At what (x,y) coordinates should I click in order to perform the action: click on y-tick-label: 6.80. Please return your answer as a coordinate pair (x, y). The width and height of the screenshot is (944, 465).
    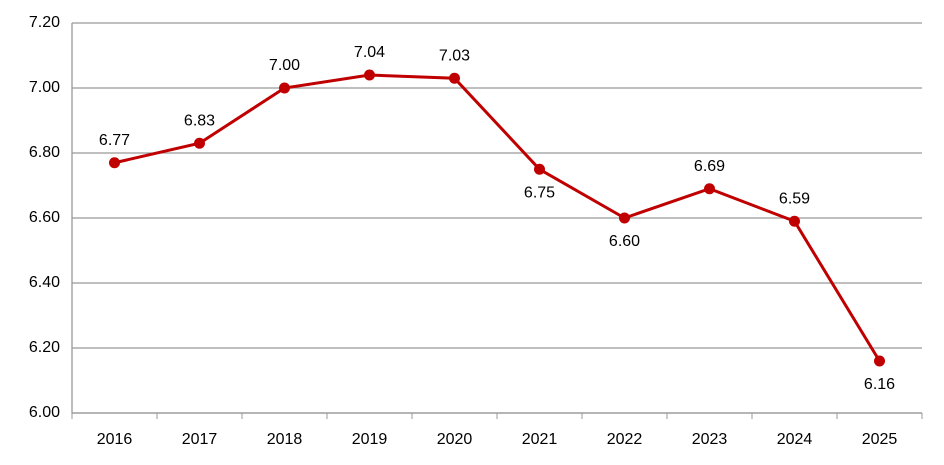
    Looking at the image, I should click on (44, 152).